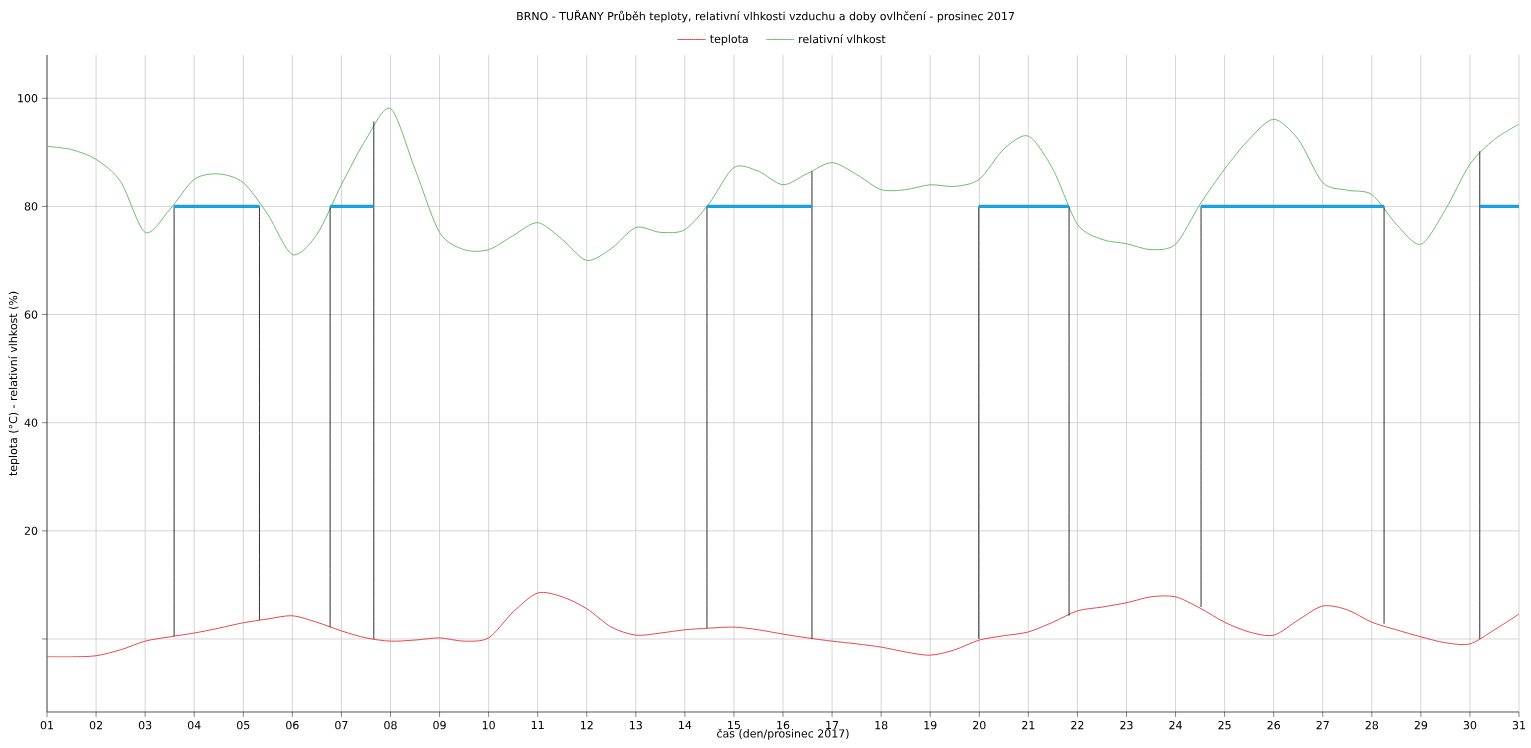  I want to click on x-tick-label: 28, so click(1372, 725).